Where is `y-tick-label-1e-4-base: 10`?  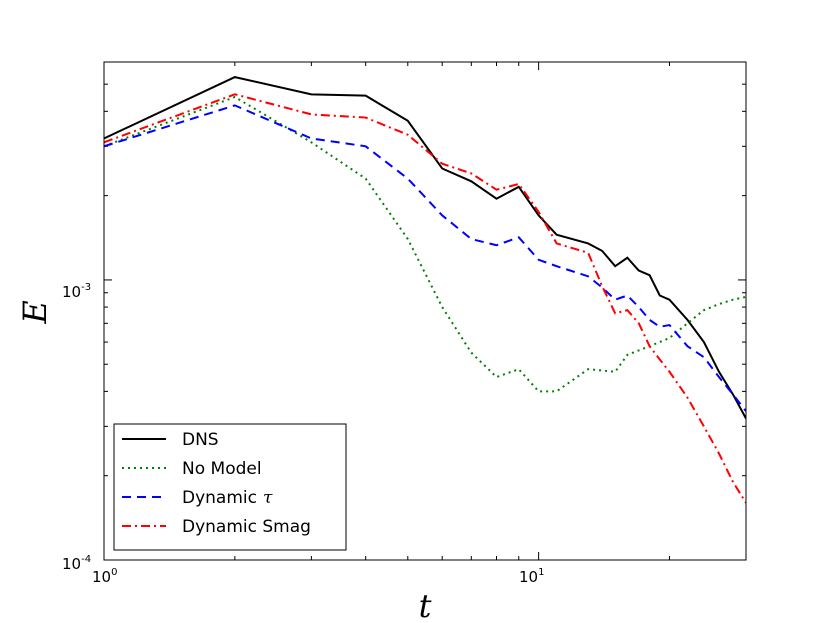
y-tick-label-1e-4-base: 10 is located at coordinates (71, 564).